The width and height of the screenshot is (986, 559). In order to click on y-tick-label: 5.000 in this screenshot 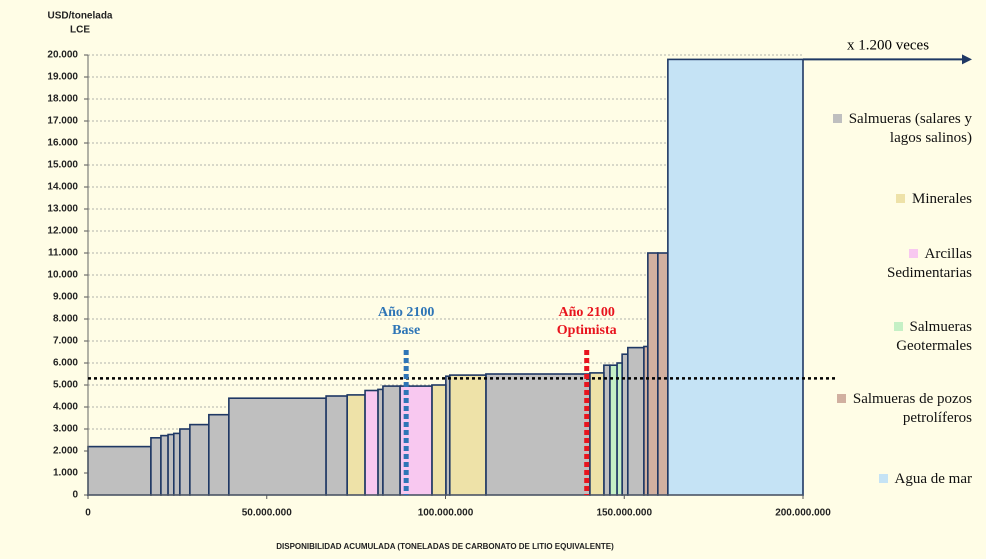, I will do `click(65, 385)`.